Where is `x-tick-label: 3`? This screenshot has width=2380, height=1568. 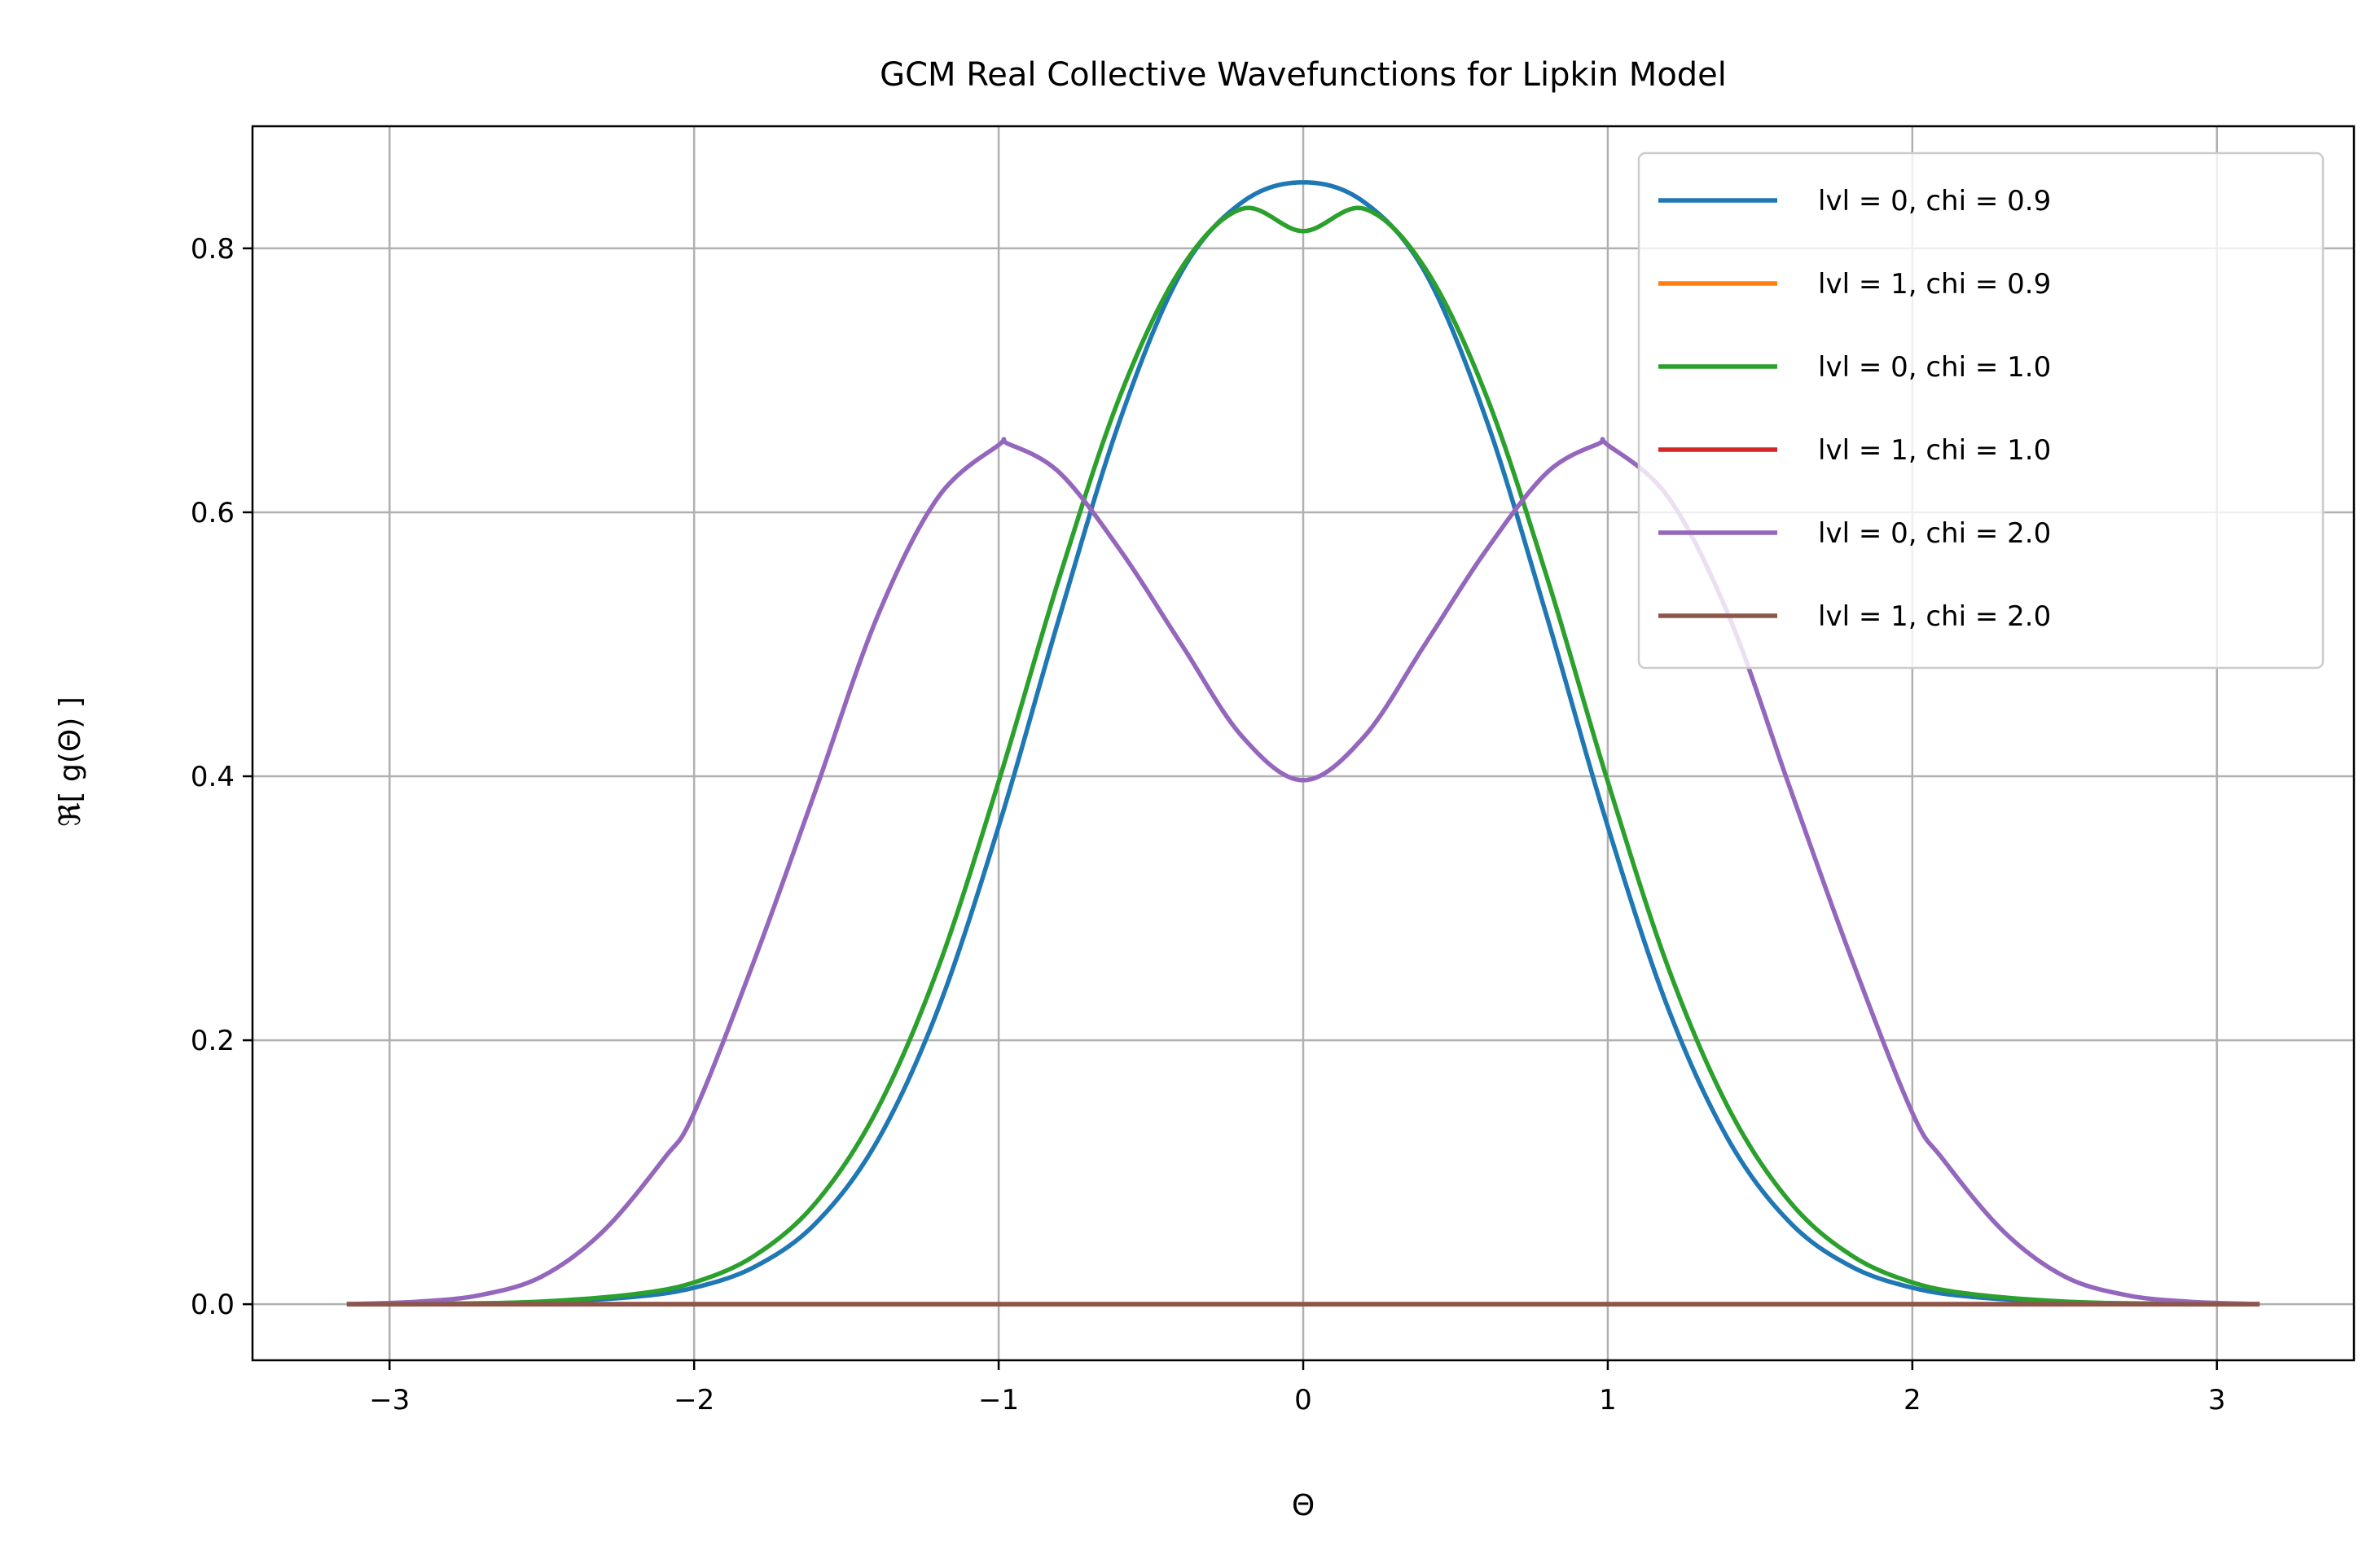 x-tick-label: 3 is located at coordinates (2217, 1400).